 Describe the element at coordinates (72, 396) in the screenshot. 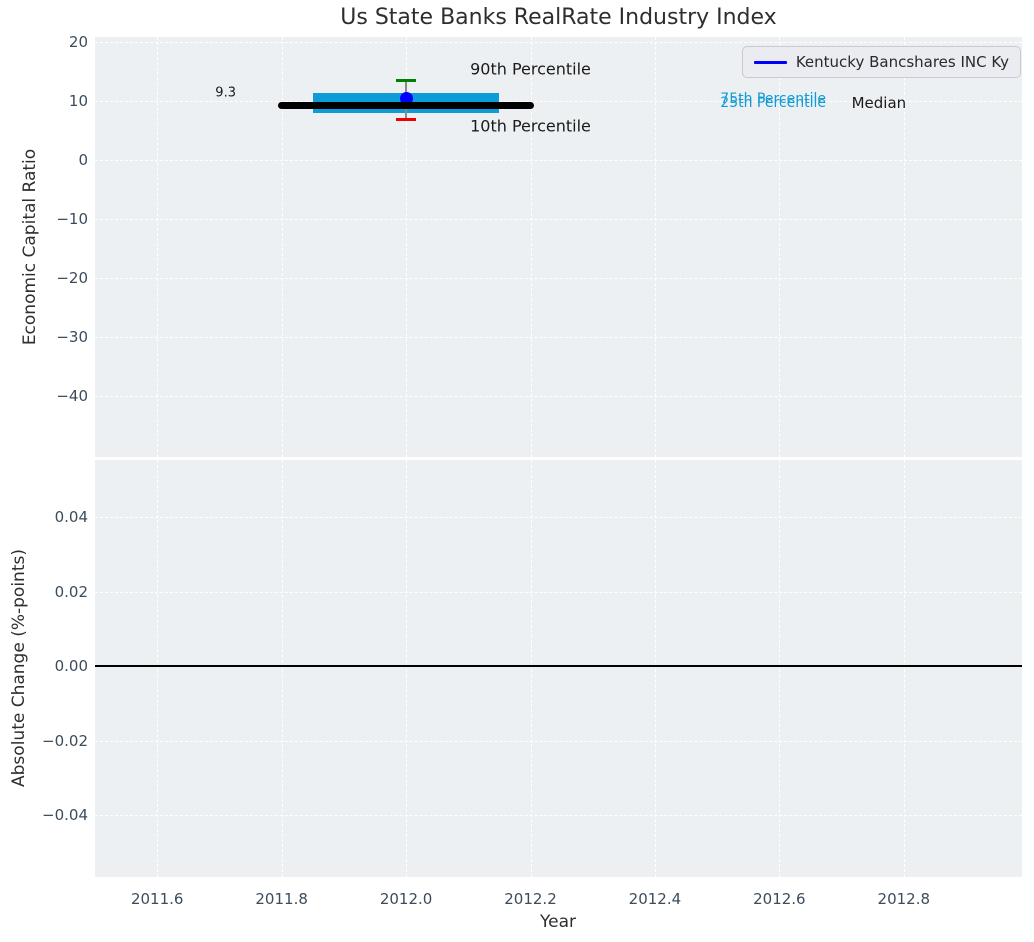

I see `y-tick-label: −40` at that location.